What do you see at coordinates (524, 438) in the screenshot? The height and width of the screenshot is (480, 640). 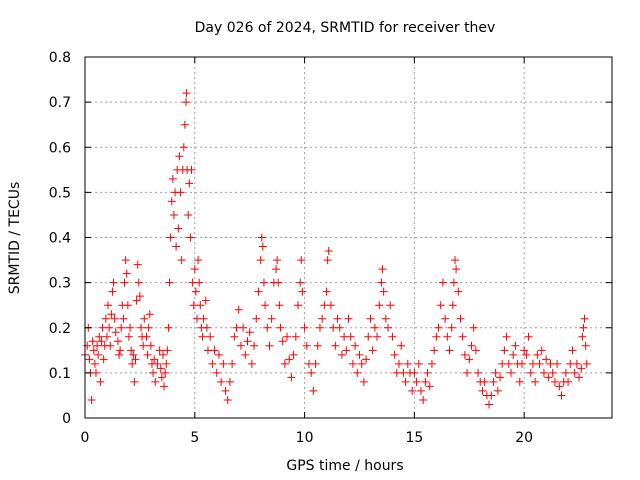 I see `x-tick-label: 20` at bounding box center [524, 438].